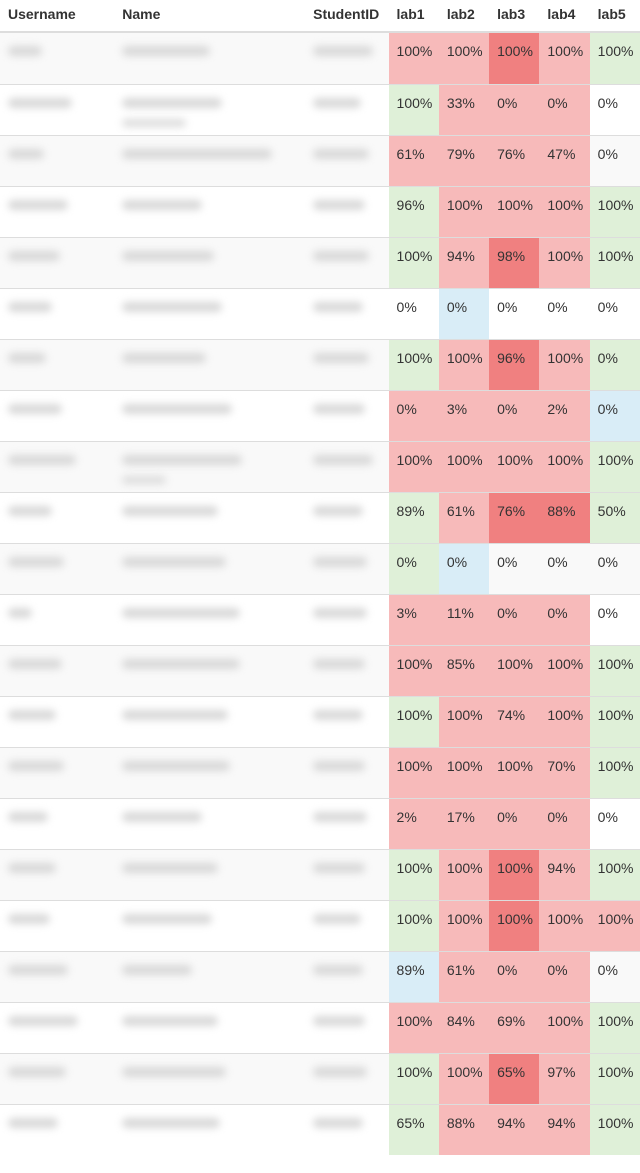  I want to click on lab2-score-cell: 61%, so click(464, 517).